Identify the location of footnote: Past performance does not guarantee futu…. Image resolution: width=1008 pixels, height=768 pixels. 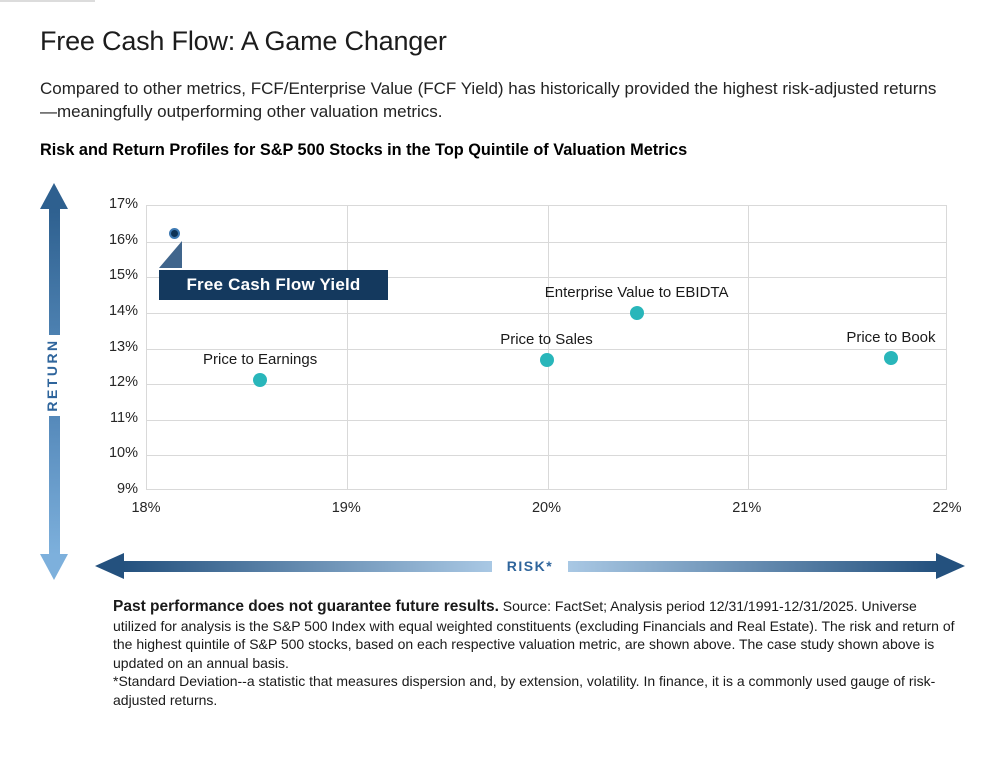
(535, 653).